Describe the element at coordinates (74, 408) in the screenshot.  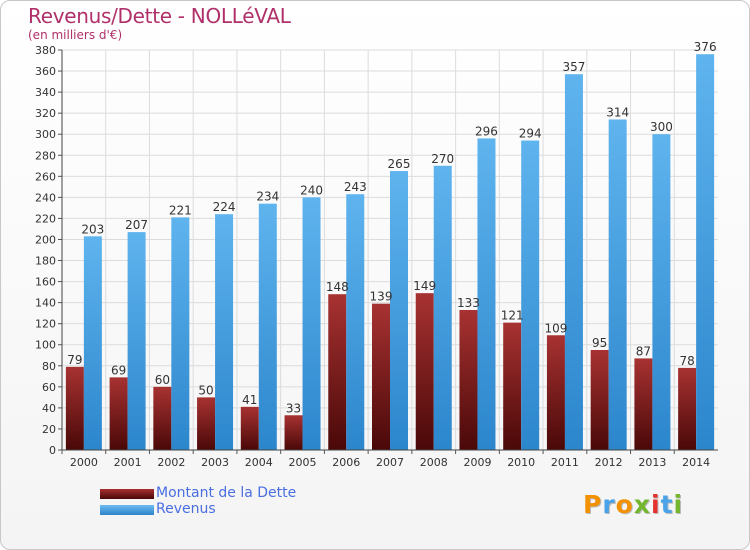
I see `bar-debt-2000` at that location.